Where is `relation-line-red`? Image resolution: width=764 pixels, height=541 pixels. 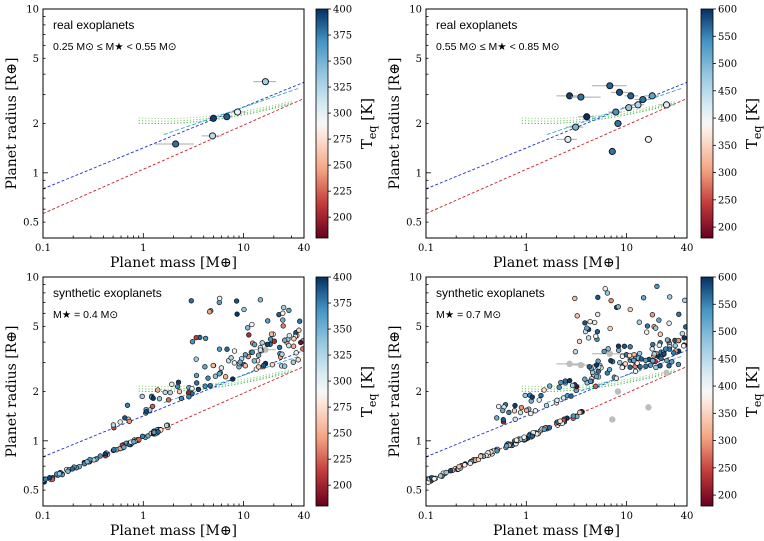
relation-line-red is located at coordinates (173, 156).